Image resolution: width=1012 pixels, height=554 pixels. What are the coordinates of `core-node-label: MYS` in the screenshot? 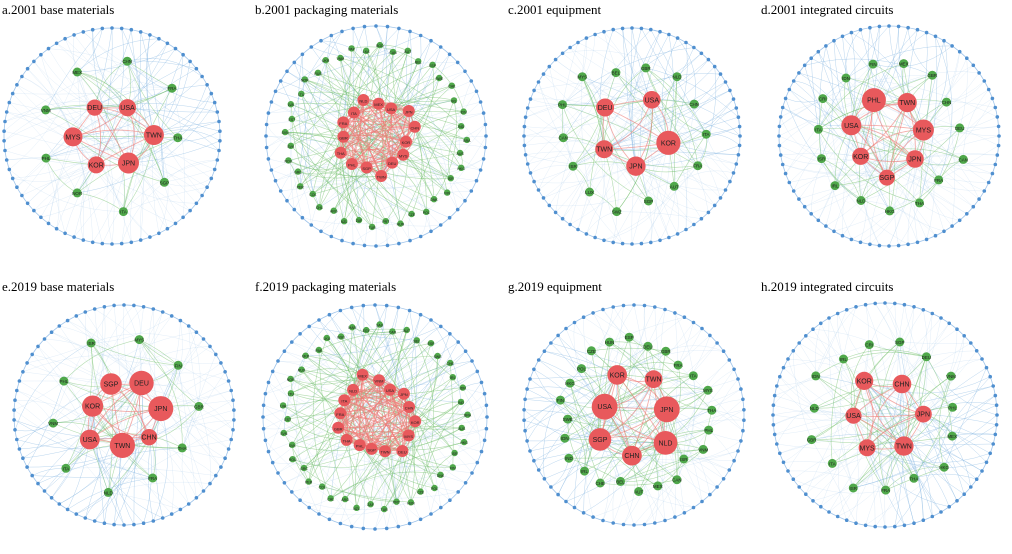 It's located at (868, 448).